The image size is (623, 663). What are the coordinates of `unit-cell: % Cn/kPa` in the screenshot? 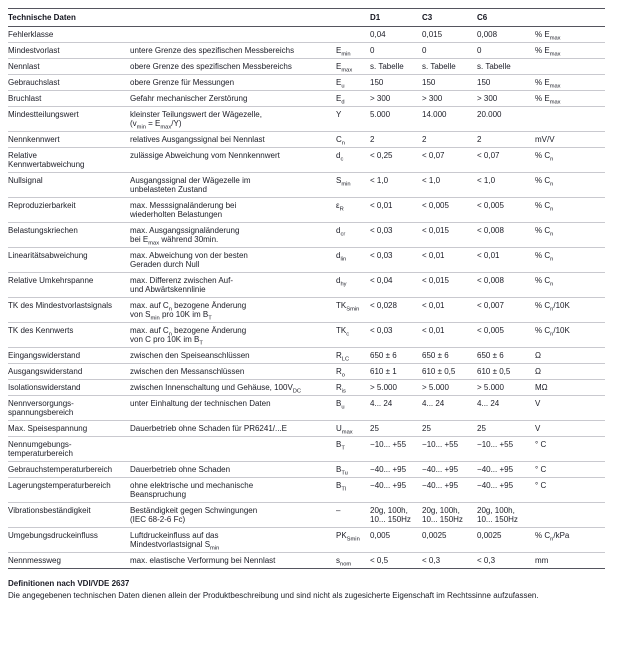 It's located at (570, 540).